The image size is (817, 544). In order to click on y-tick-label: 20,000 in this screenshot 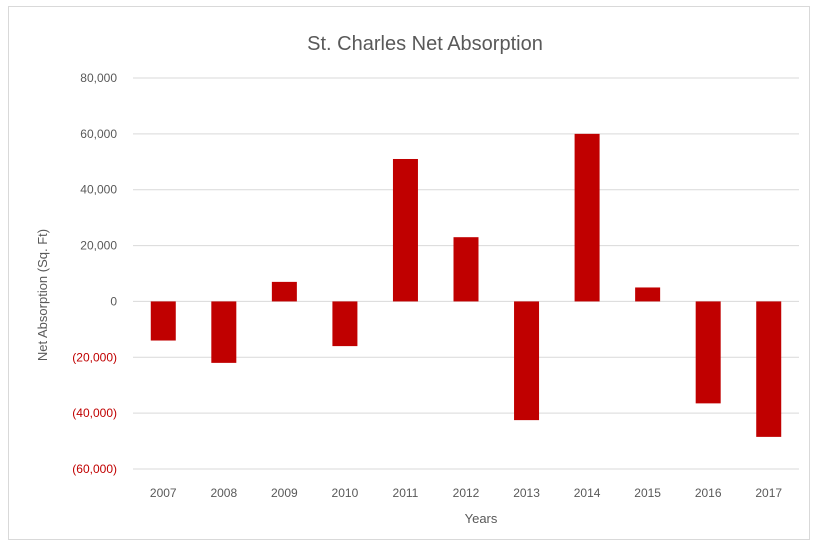, I will do `click(98, 246)`.